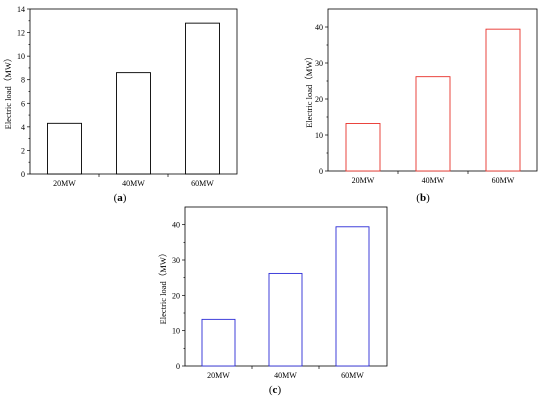 The height and width of the screenshot is (400, 550). Describe the element at coordinates (275, 390) in the screenshot. I see `panel-label: (c)` at that location.